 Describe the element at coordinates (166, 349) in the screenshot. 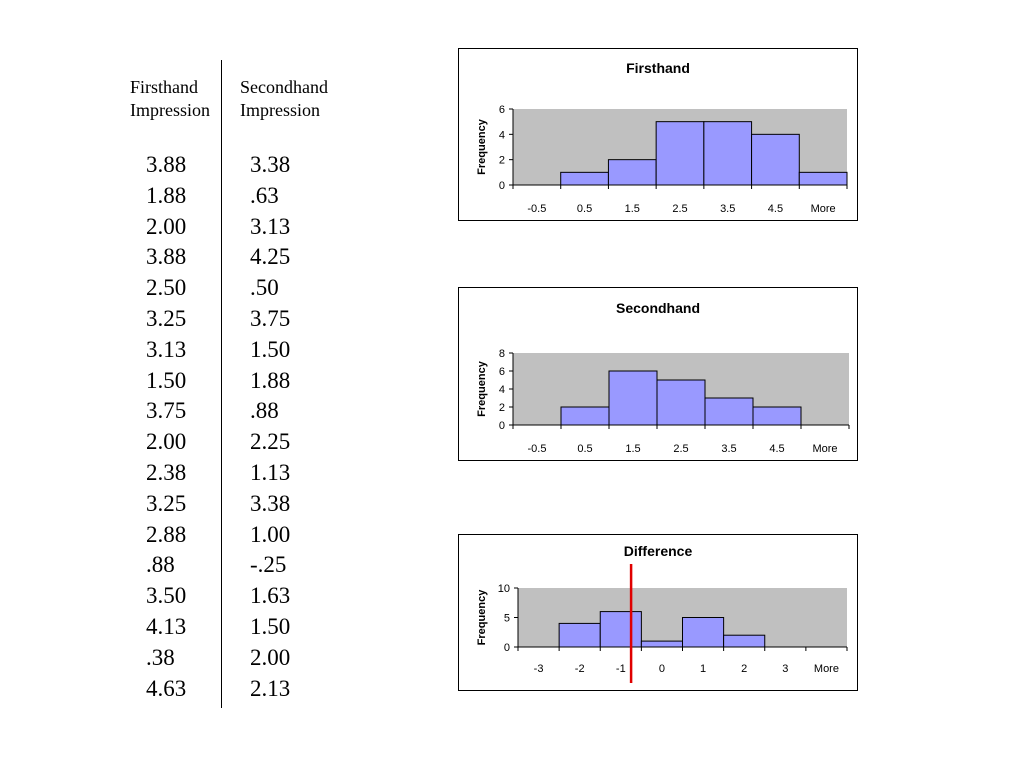

I see `firsthand-value: 3.13` at that location.